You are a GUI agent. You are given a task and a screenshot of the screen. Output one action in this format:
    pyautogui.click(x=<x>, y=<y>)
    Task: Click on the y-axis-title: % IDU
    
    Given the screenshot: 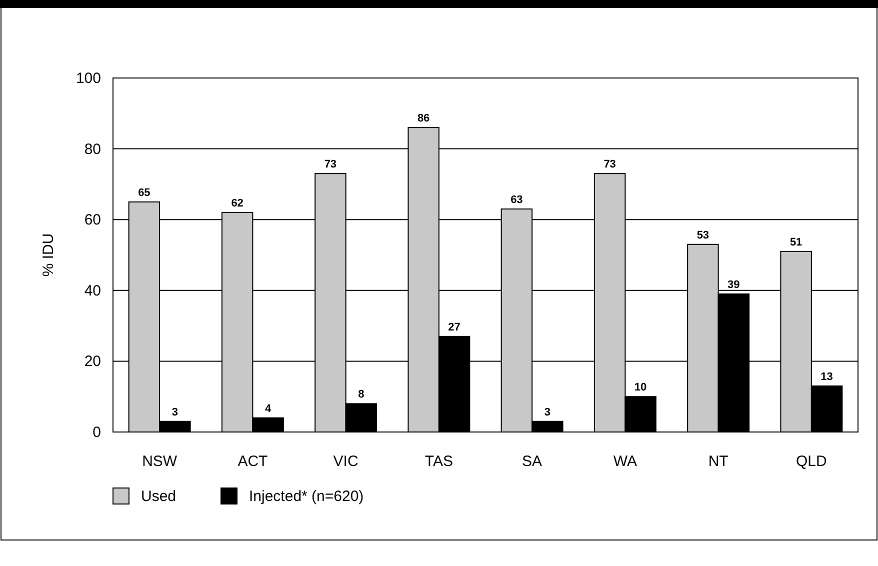 What is the action you would take?
    pyautogui.click(x=48, y=255)
    